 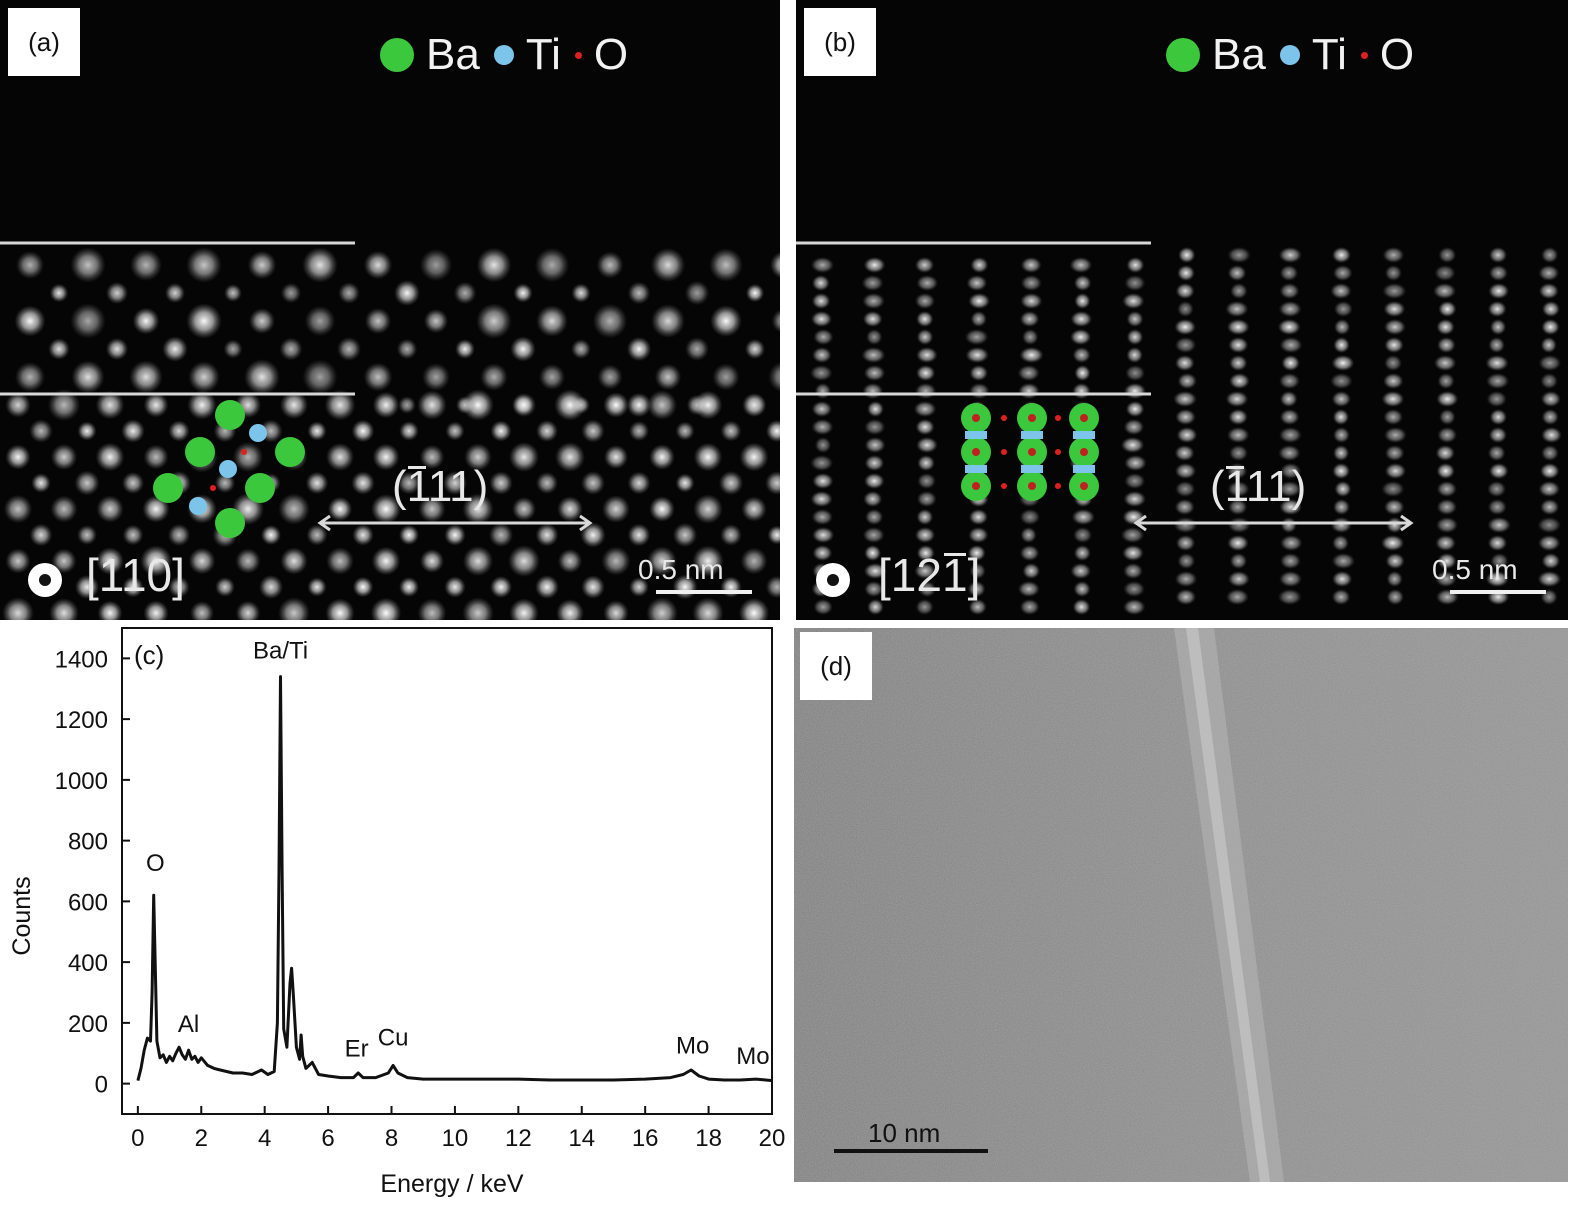 I want to click on y-tick-label: 600, so click(x=88, y=902).